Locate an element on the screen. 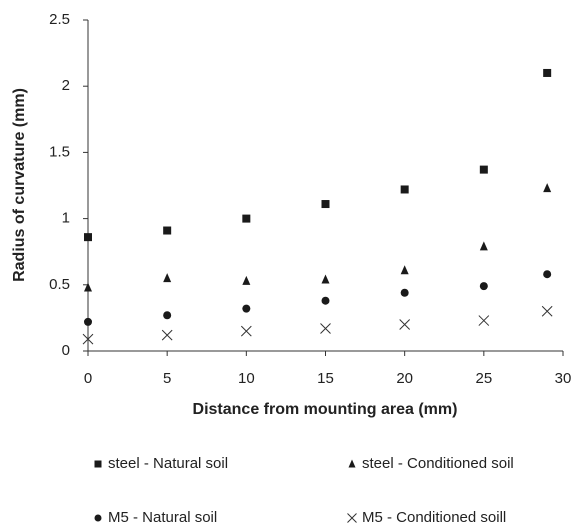  x-tick-label: 15 is located at coordinates (325, 378).